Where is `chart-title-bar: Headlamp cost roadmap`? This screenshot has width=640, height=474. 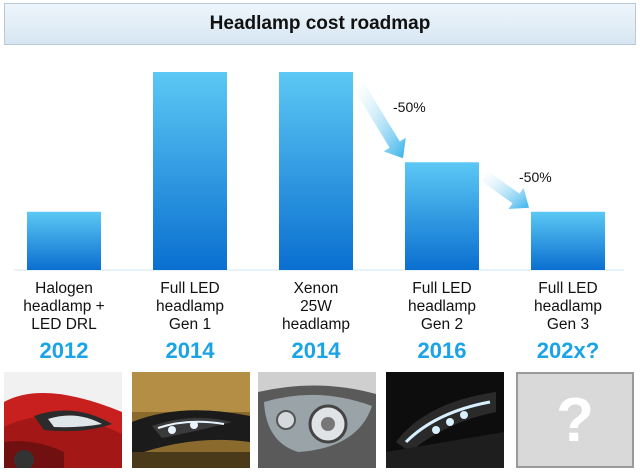
chart-title-bar: Headlamp cost roadmap is located at coordinates (320, 24).